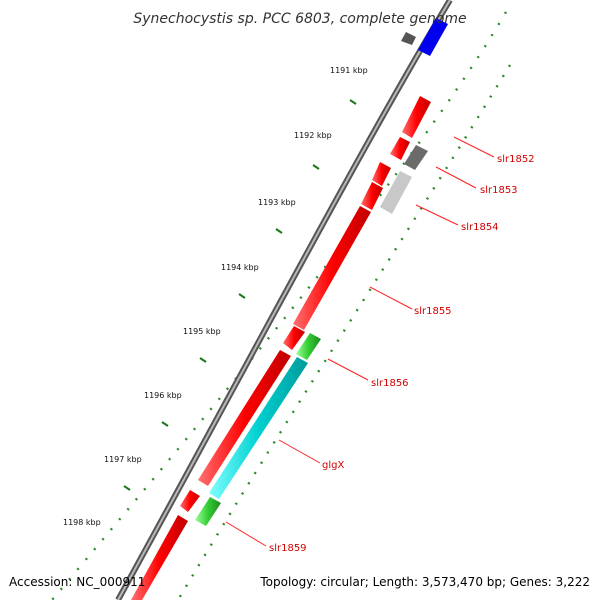  Describe the element at coordinates (77, 582) in the screenshot. I see `accession-label: Accession: NC_000911` at that location.